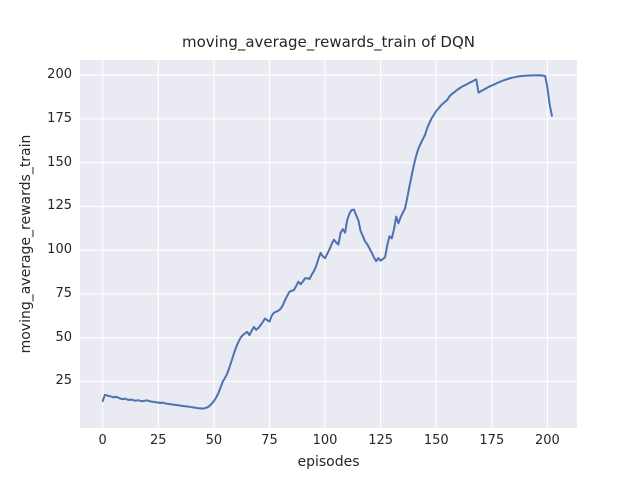  I want to click on y-tick-label: 175, so click(59, 118).